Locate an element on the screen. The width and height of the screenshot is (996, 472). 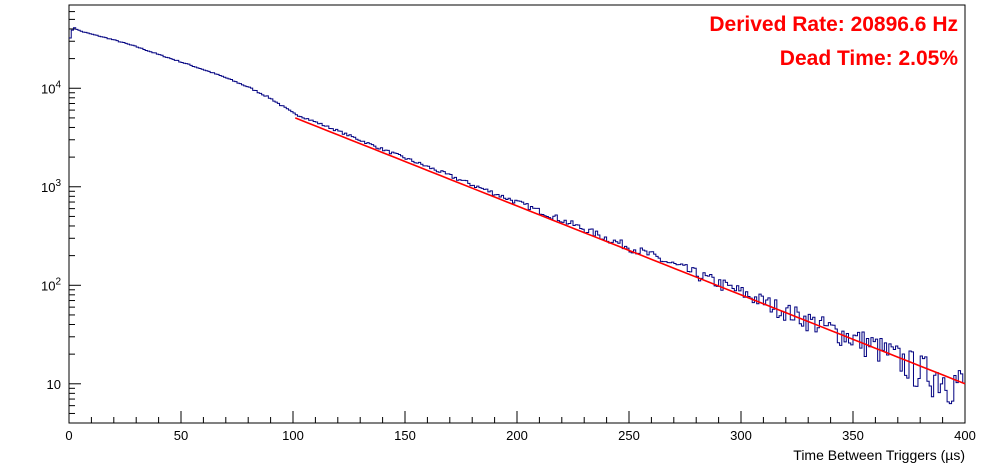
x-tick-label: 100 is located at coordinates (293, 435).